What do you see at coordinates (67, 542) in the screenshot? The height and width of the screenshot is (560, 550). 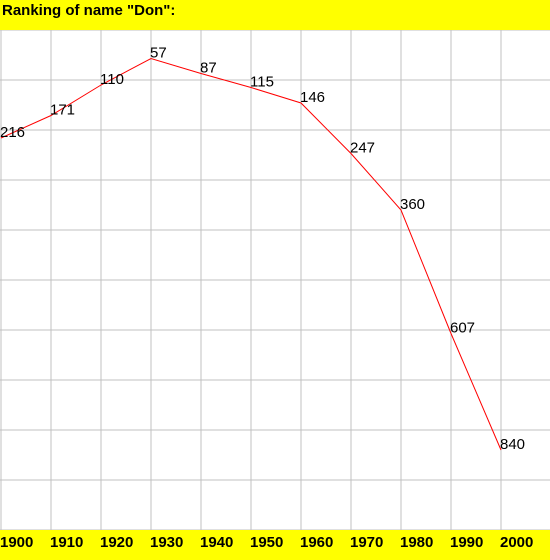 I see `x-tick-label: 1910` at bounding box center [67, 542].